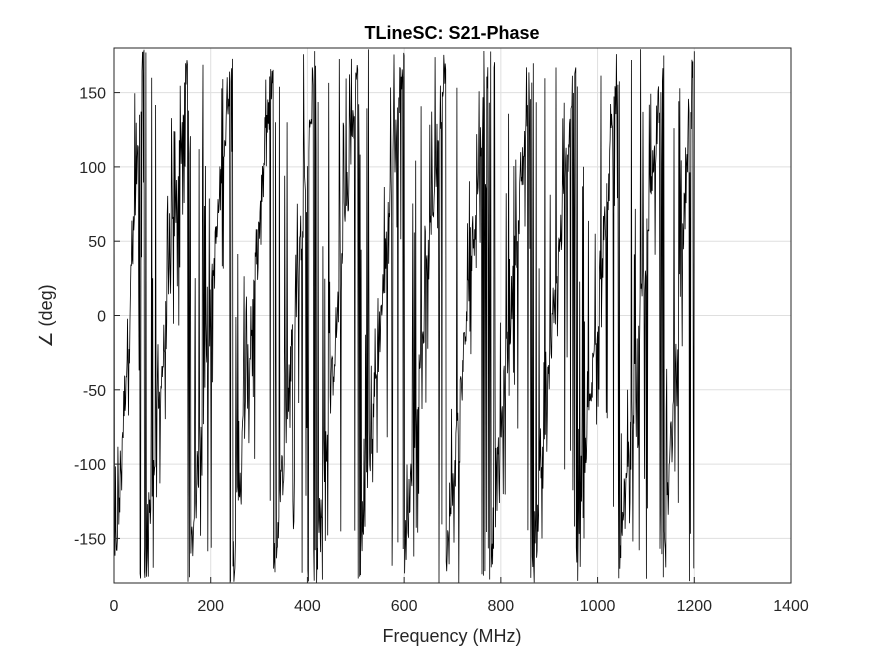 The image size is (875, 656). I want to click on y-tick-label: 150, so click(92, 94).